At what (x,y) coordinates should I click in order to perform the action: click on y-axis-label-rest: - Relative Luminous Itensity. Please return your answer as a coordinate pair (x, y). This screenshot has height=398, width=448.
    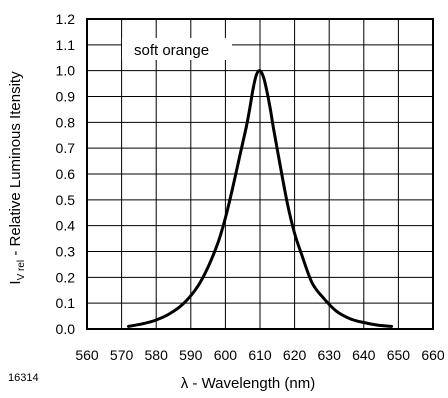
    Looking at the image, I should click on (15, 165).